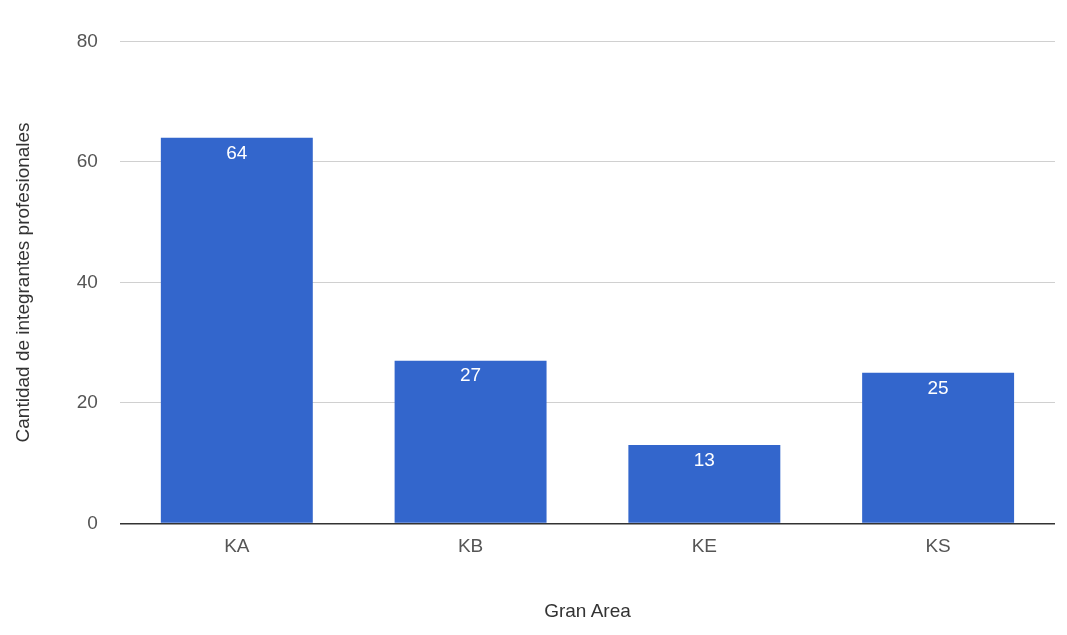 This screenshot has height=635, width=1067. Describe the element at coordinates (92, 522) in the screenshot. I see `y-tick-label: 0` at that location.